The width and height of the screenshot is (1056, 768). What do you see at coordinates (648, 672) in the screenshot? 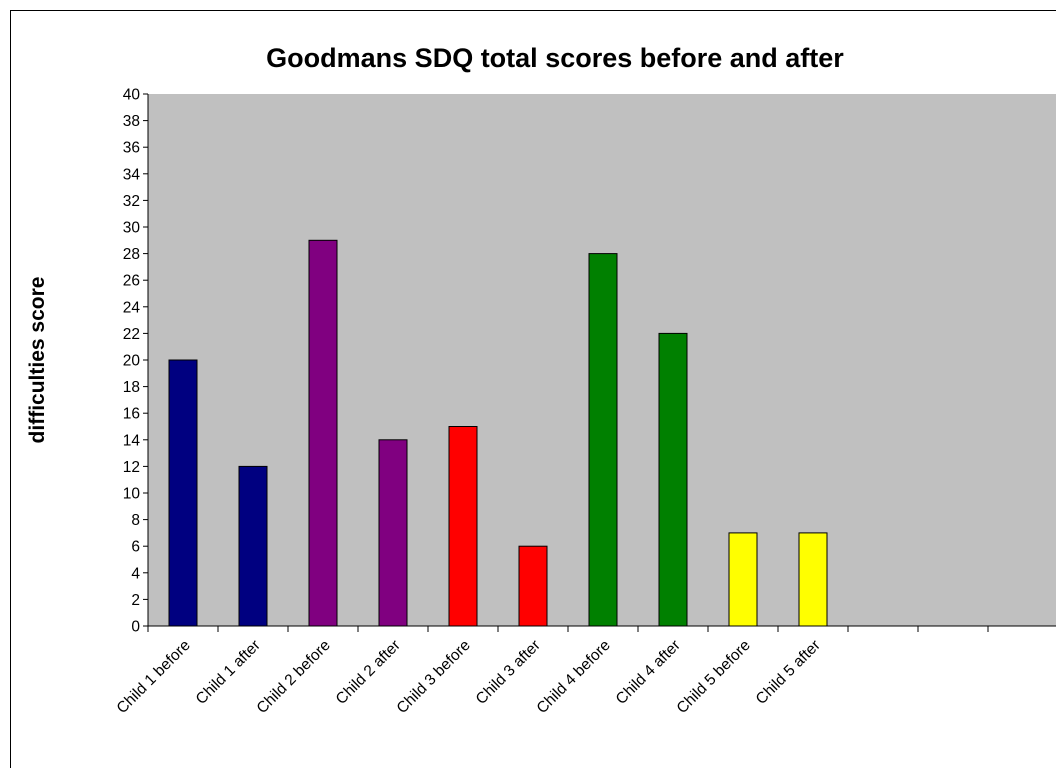
I see `x-tick-label: Child 4 after` at bounding box center [648, 672].